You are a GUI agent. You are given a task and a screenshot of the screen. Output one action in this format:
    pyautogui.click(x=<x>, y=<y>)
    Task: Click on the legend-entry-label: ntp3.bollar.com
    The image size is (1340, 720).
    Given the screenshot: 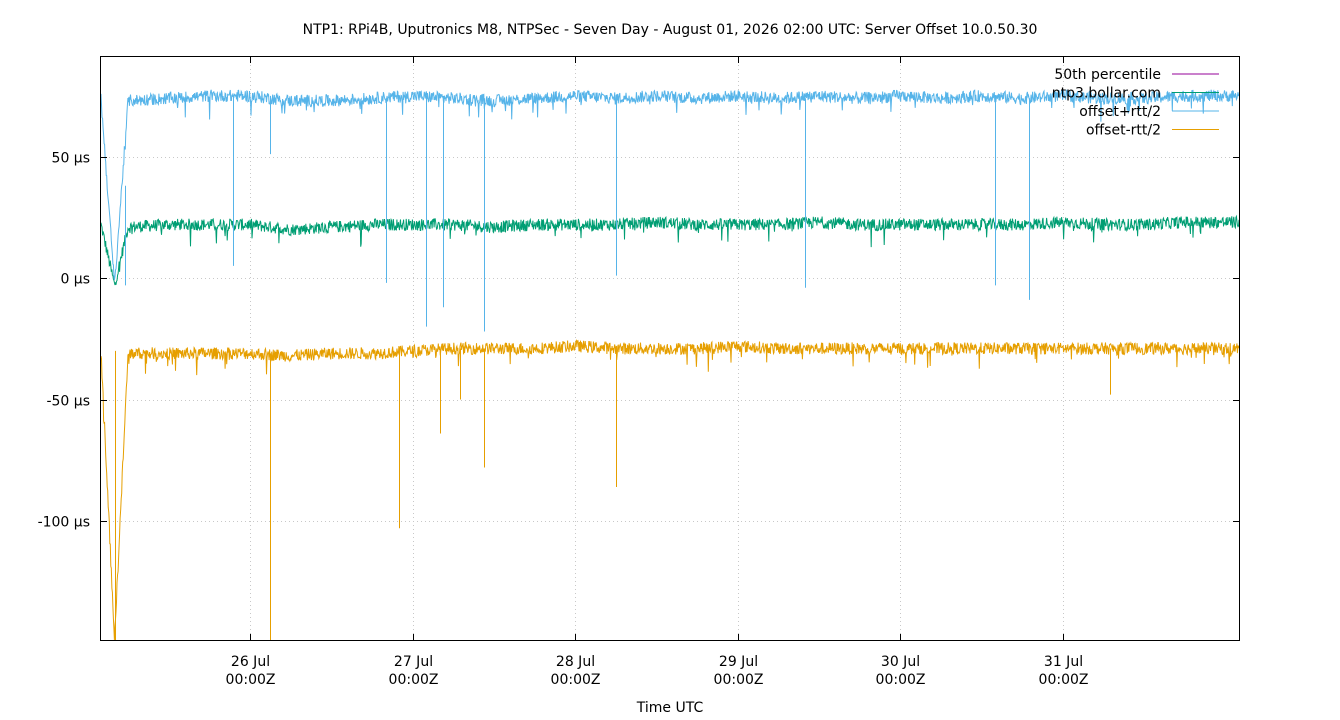 What is the action you would take?
    pyautogui.click(x=1106, y=94)
    